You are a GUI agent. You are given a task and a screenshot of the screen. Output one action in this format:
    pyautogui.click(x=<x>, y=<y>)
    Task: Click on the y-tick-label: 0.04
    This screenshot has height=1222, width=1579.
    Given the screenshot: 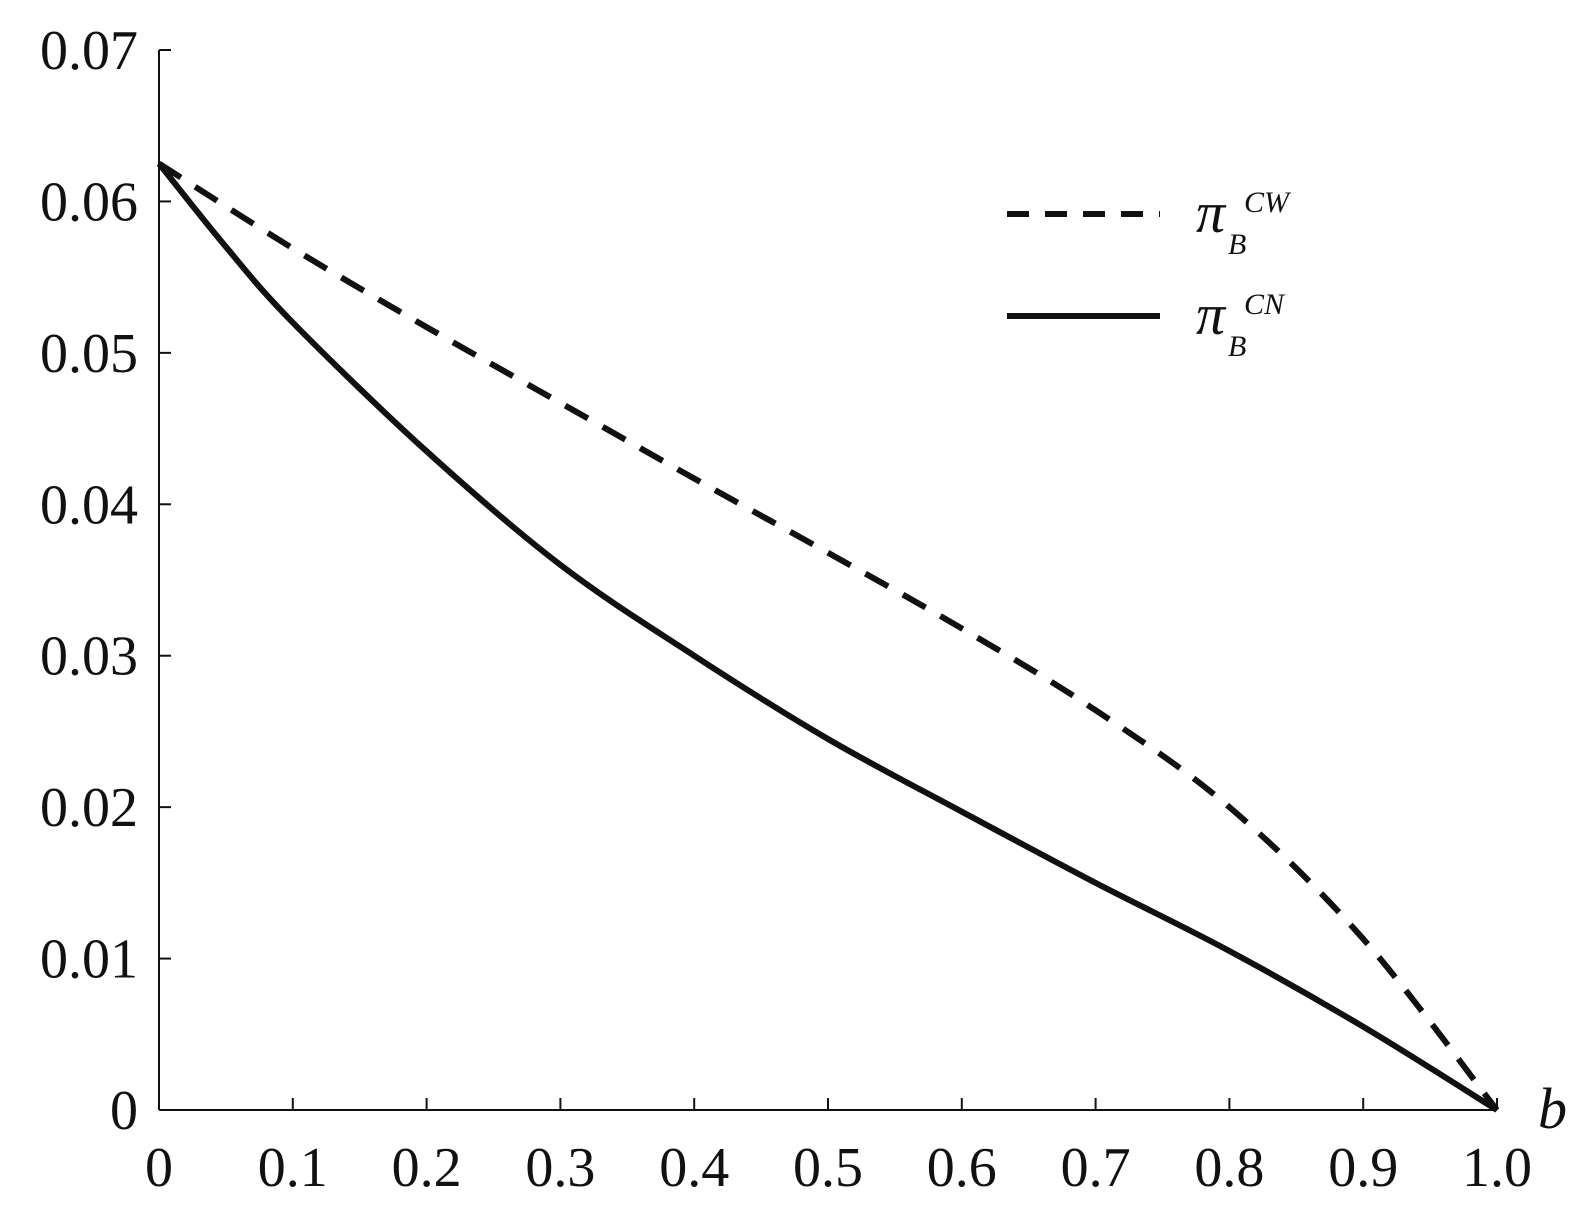 What is the action you would take?
    pyautogui.click(x=89, y=505)
    